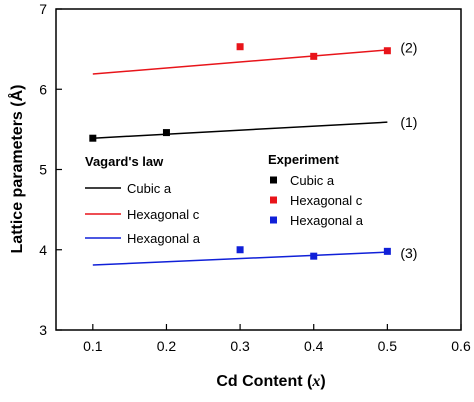  What do you see at coordinates (93, 346) in the screenshot?
I see `x-tick-label: 0.1` at bounding box center [93, 346].